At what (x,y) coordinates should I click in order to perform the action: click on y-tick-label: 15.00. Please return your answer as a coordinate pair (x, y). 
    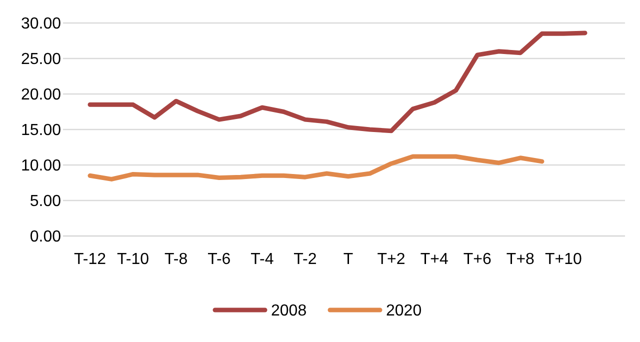
    Looking at the image, I should click on (41, 131).